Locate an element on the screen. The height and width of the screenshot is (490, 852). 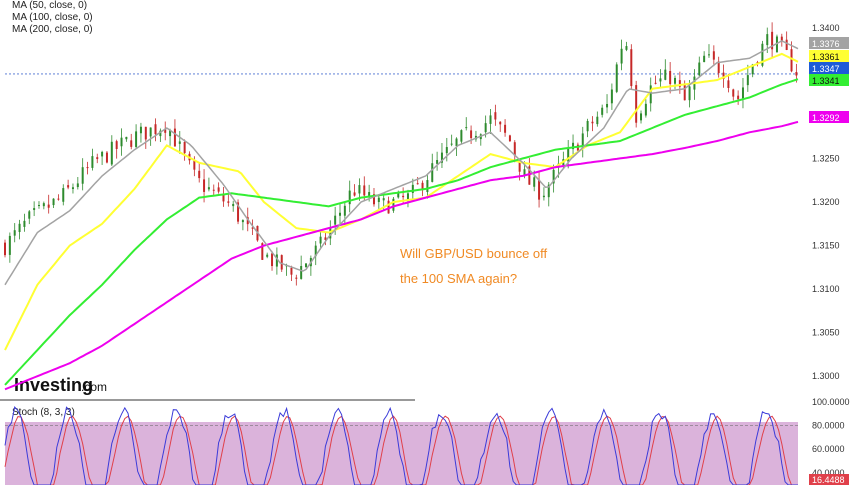
price-axis-tick: 1.3400 is located at coordinates (826, 28).